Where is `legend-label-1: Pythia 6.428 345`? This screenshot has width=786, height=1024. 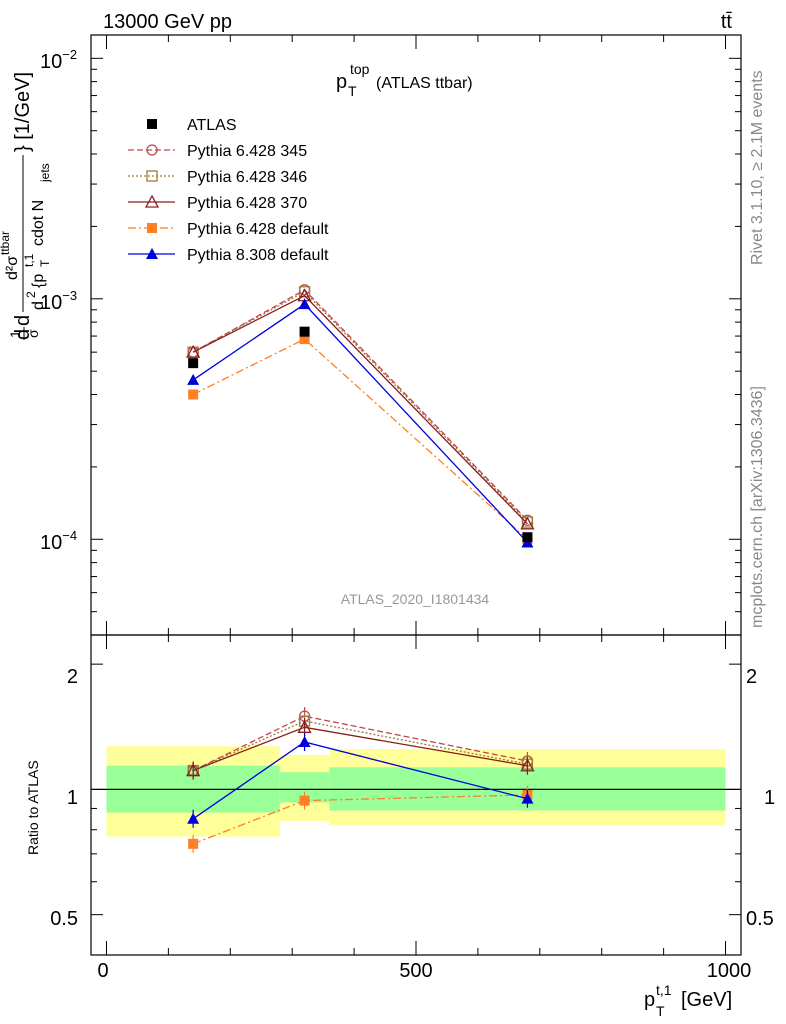
legend-label-1: Pythia 6.428 345 is located at coordinates (247, 151).